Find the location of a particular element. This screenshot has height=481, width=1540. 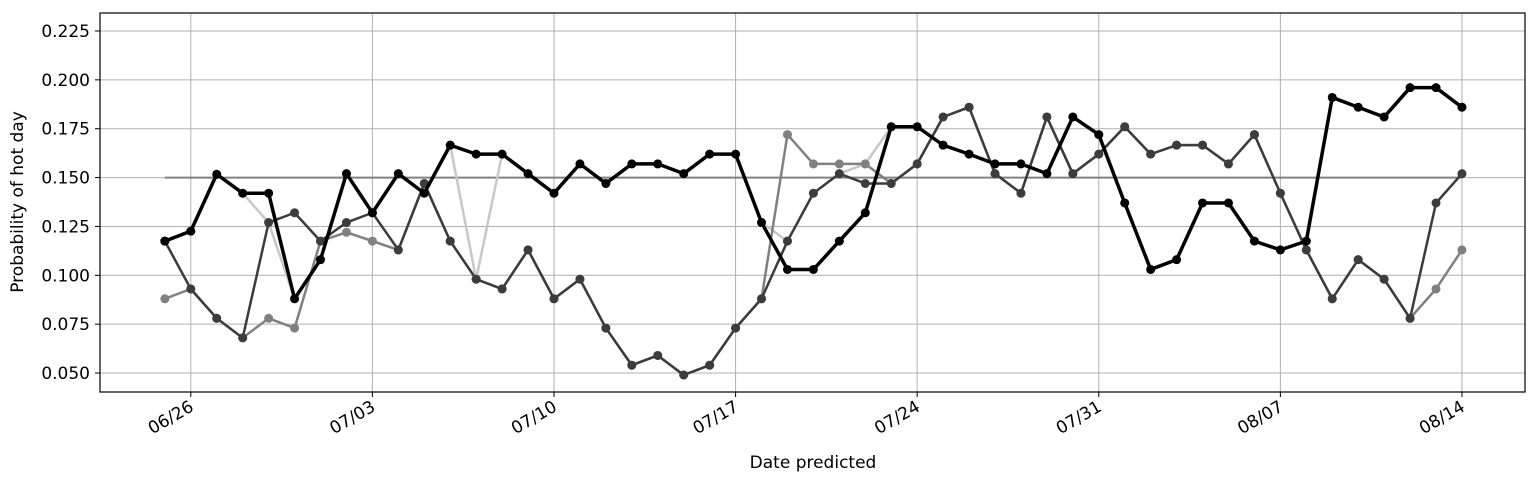

y-tick-label: 0.175 is located at coordinates (65, 130).